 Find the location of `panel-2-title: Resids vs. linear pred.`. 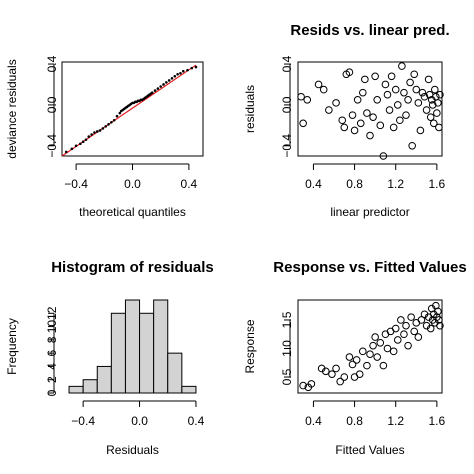

panel-2-title: Resids vs. linear pred. is located at coordinates (369, 30).